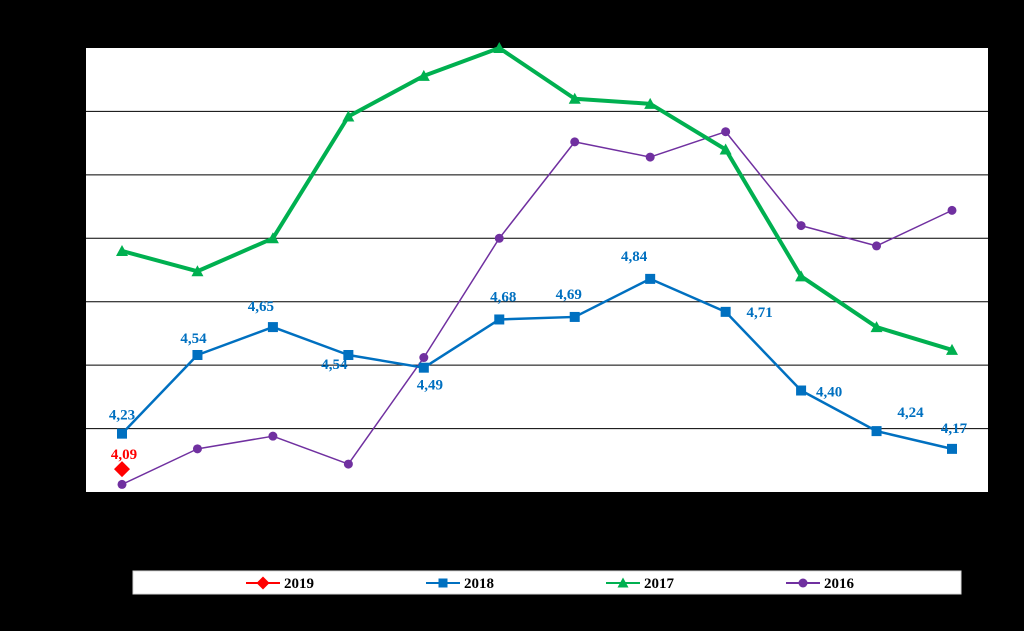  I want to click on legend-2016-point, so click(803, 583).